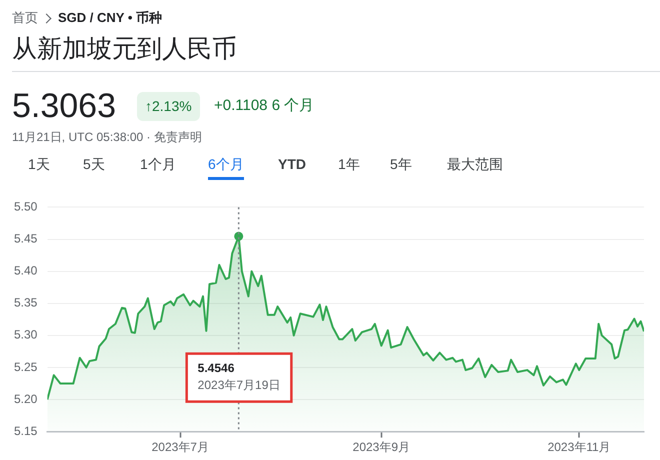  I want to click on text: 1天, so click(39, 164).